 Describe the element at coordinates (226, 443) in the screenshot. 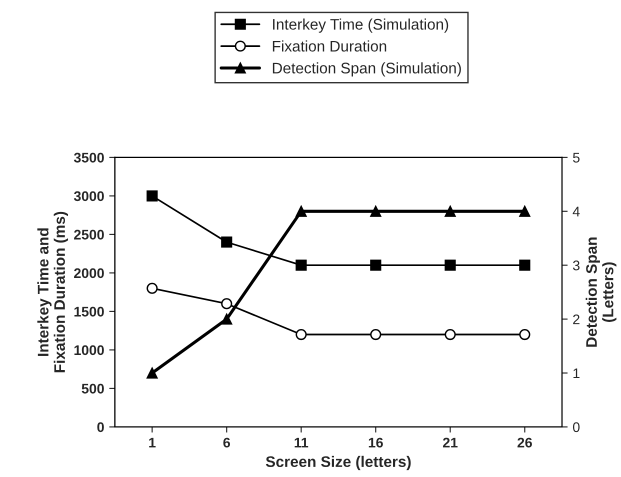

I see `x-tick-label: 6` at that location.